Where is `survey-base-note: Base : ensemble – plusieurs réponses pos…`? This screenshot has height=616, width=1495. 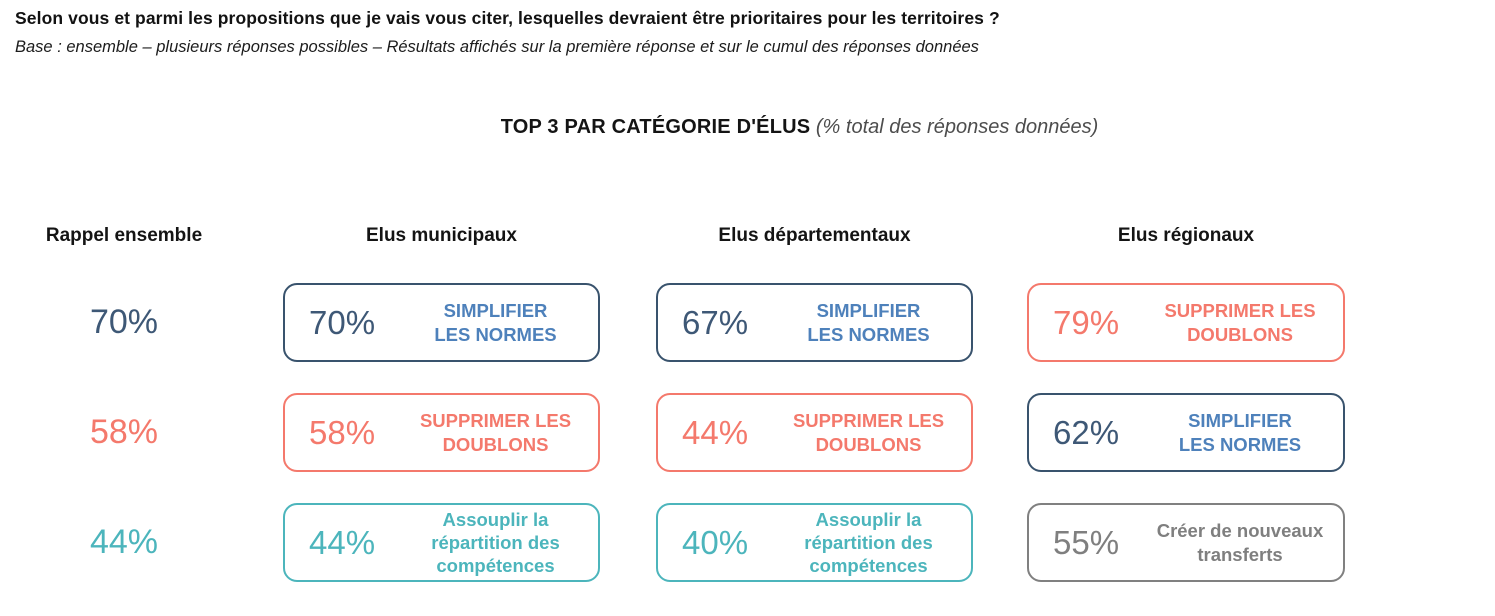 survey-base-note: Base : ensemble – plusieurs réponses pos… is located at coordinates (497, 47).